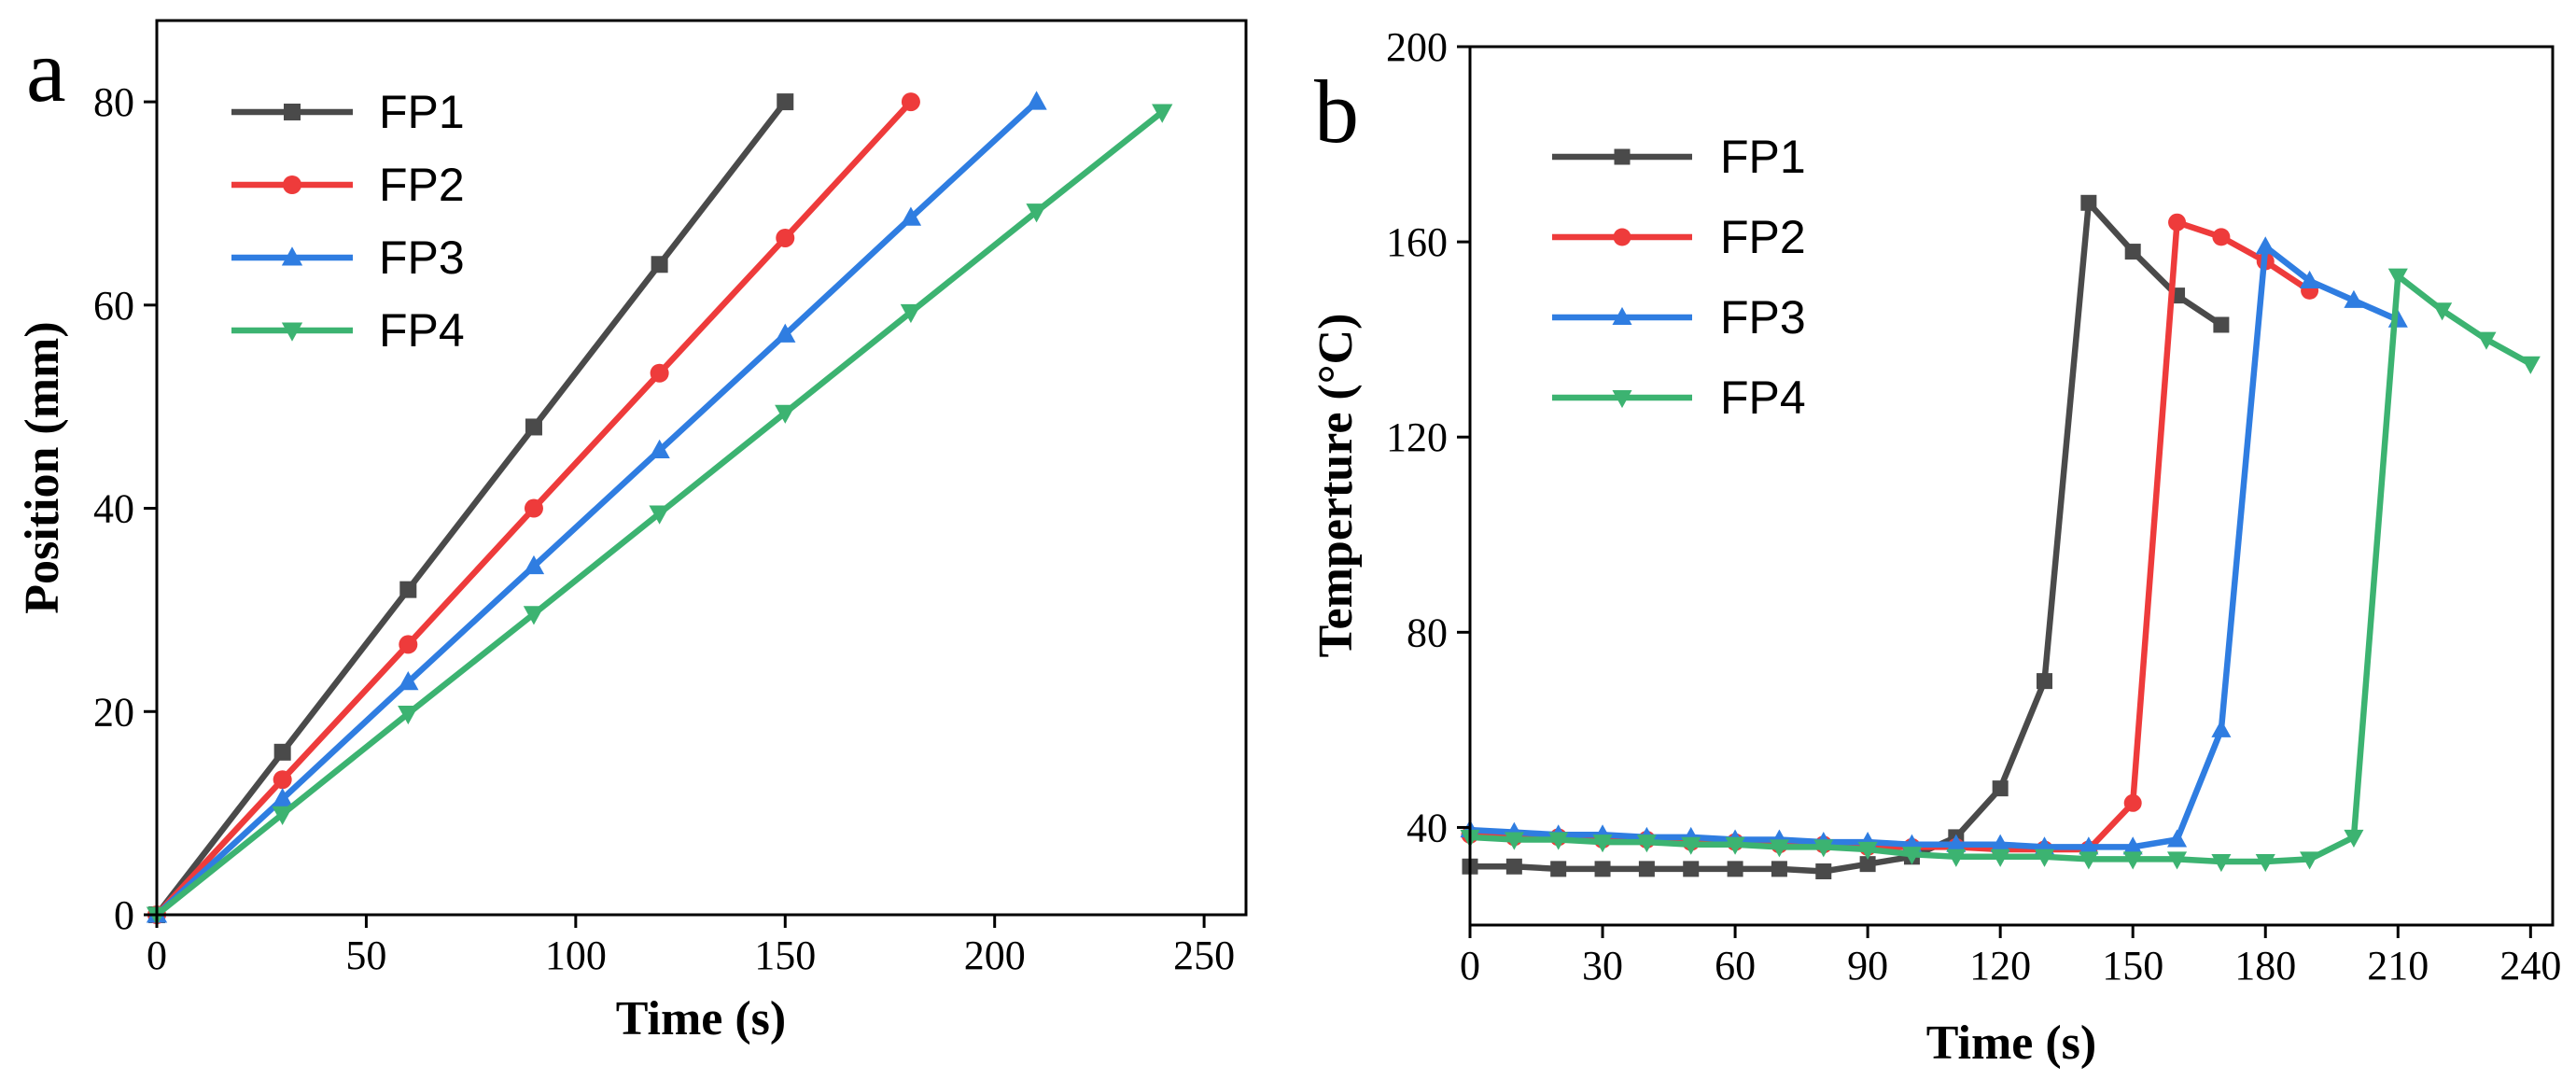 This screenshot has width=2576, height=1080. Describe the element at coordinates (1336, 486) in the screenshot. I see `panel-b-y-axis-title: Temperture (°C)` at that location.